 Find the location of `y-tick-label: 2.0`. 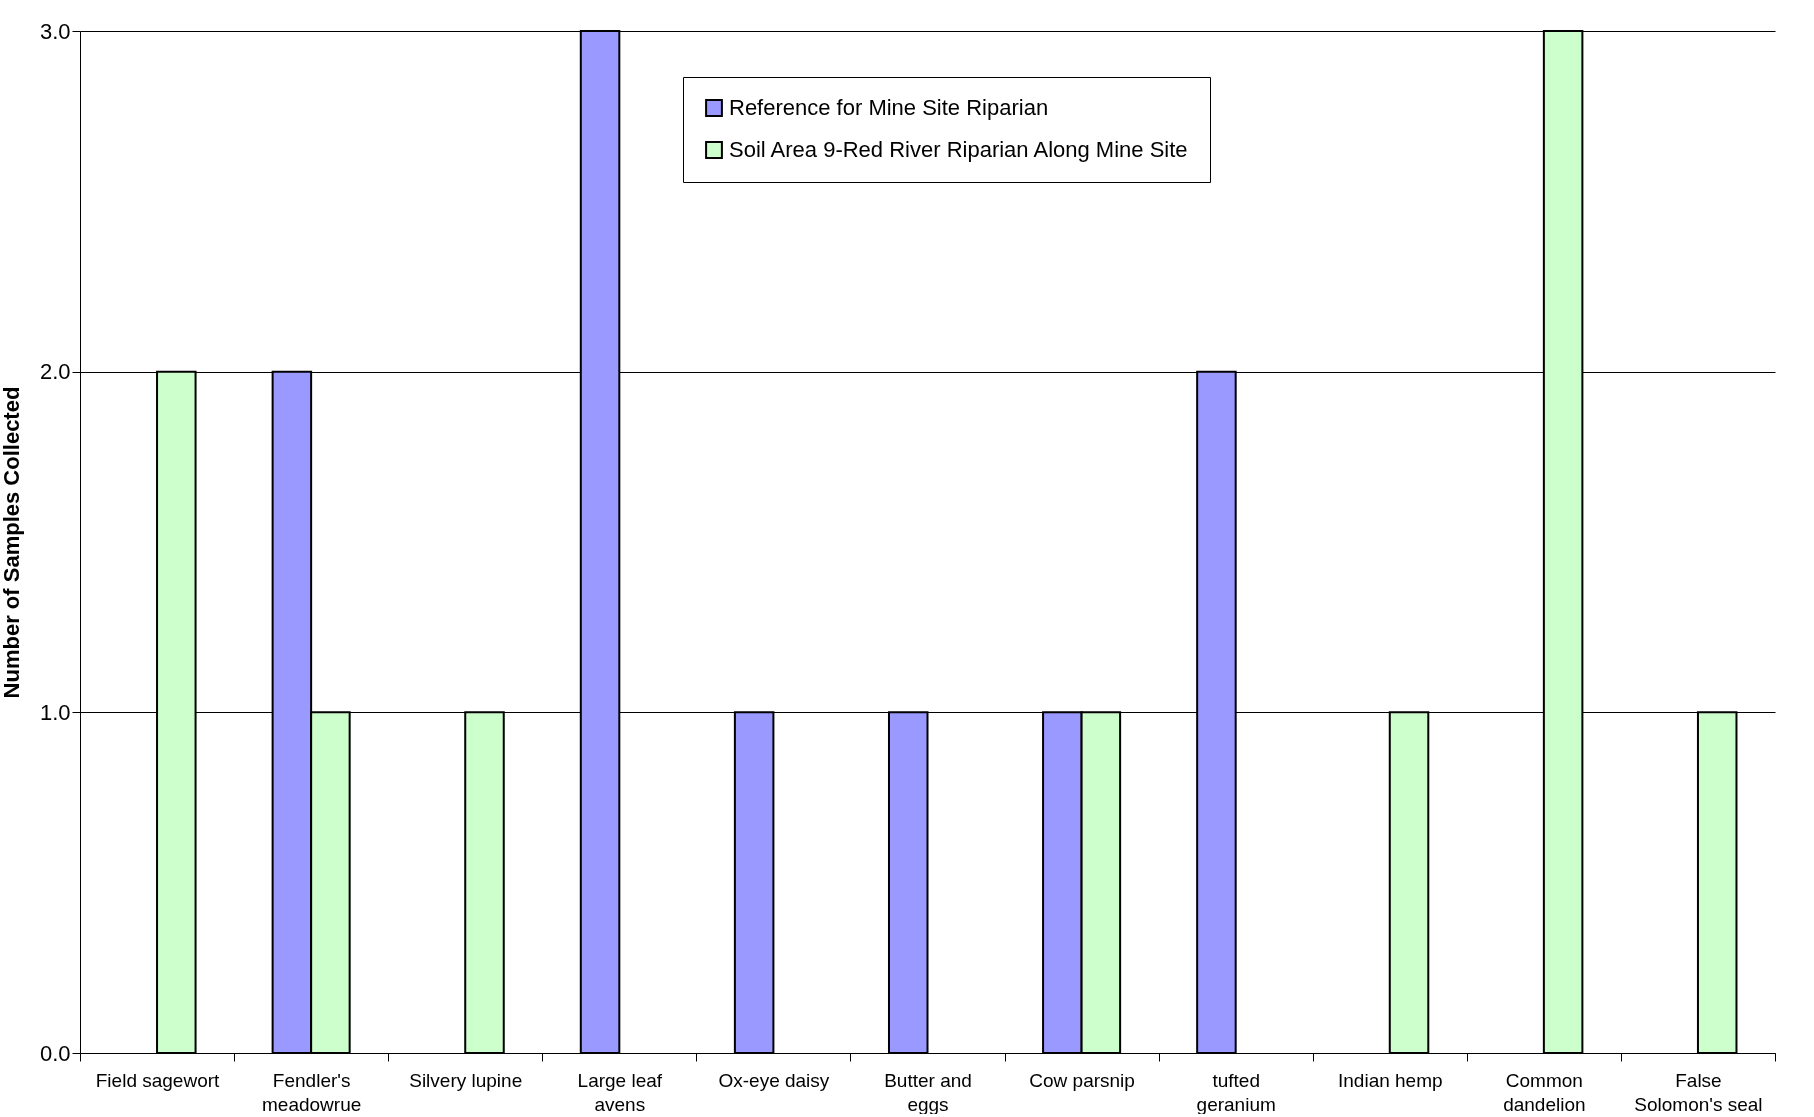

y-tick-label: 2.0 is located at coordinates (55, 372).